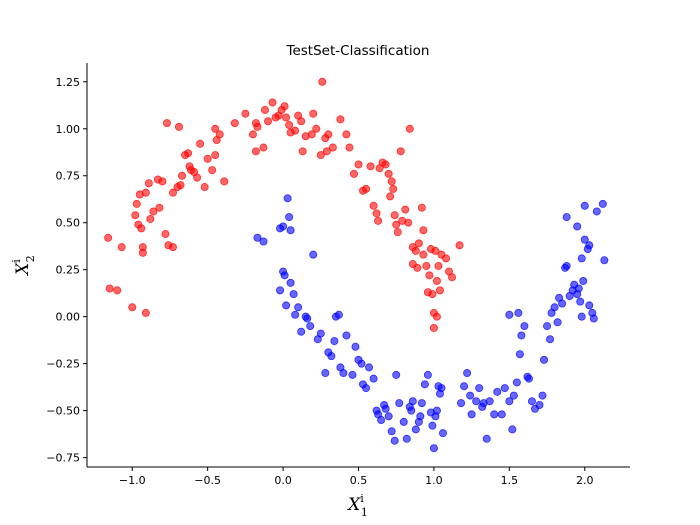 The width and height of the screenshot is (700, 525). I want to click on y-tick-label-3: 0.00, so click(68, 317).